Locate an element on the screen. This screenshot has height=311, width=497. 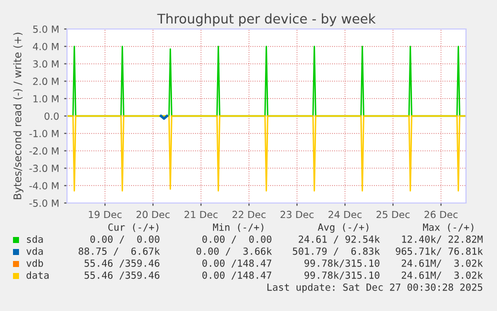
x-tick-label: 21 Dec is located at coordinates (201, 214).